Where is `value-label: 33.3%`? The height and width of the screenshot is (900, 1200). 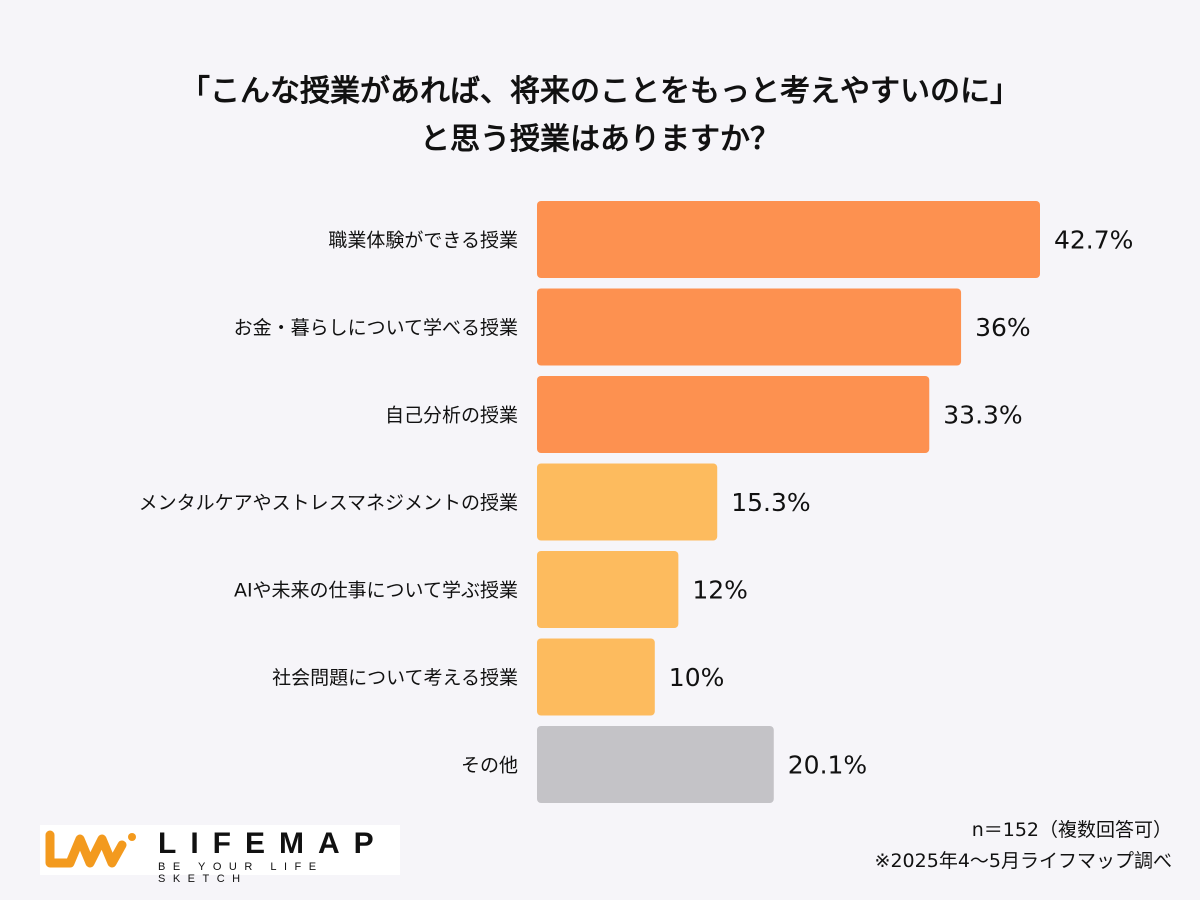
value-label: 33.3% is located at coordinates (982, 415).